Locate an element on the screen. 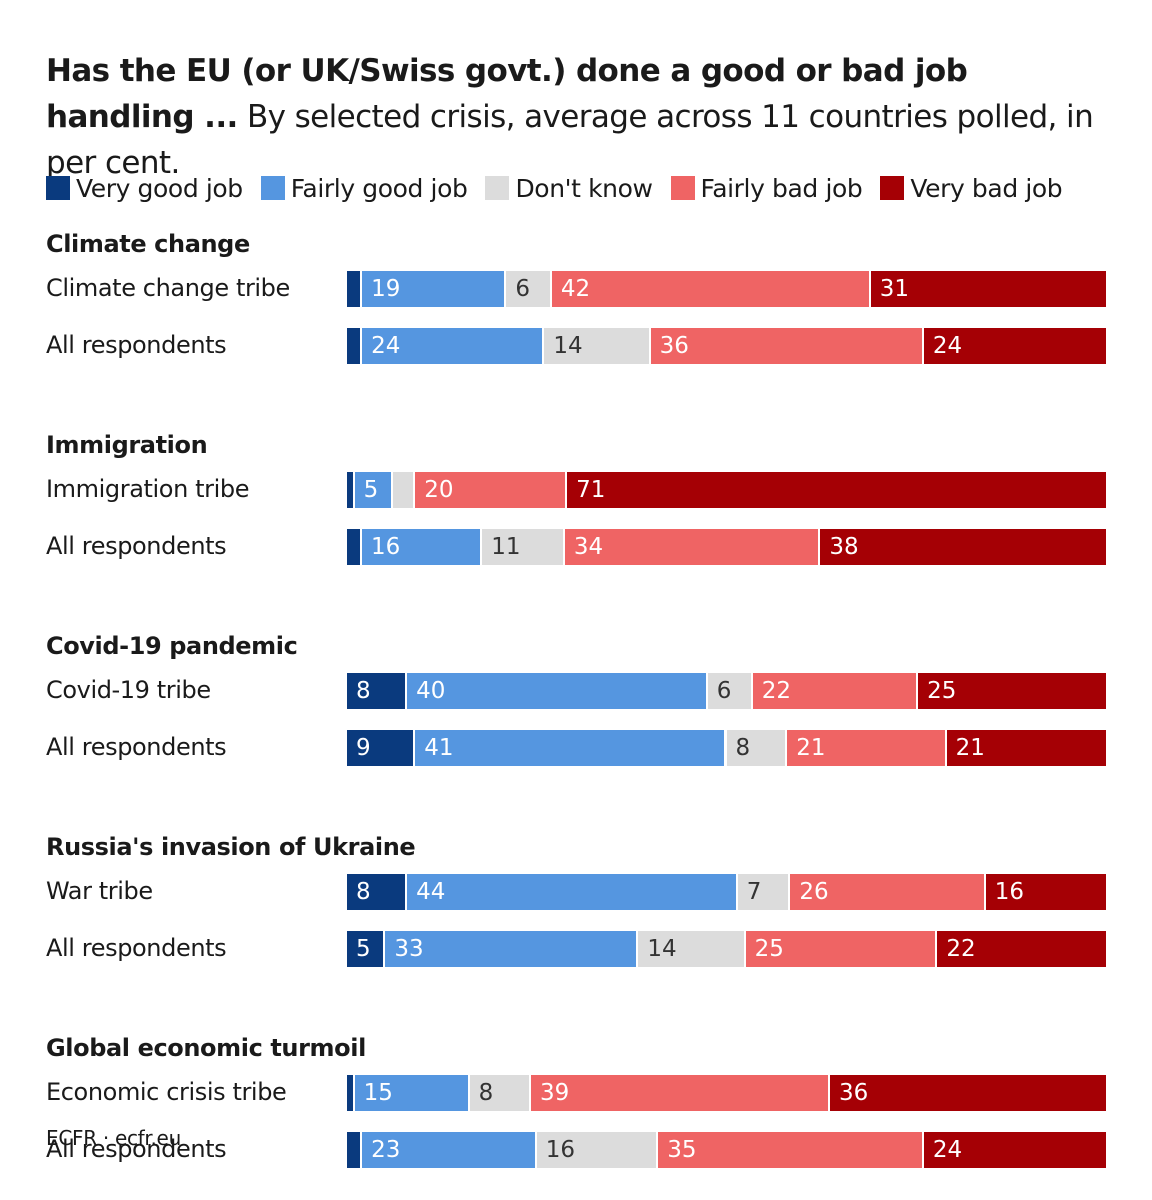 This screenshot has width=1152, height=1200. legend-item-very-good: Very good job is located at coordinates (144, 188).